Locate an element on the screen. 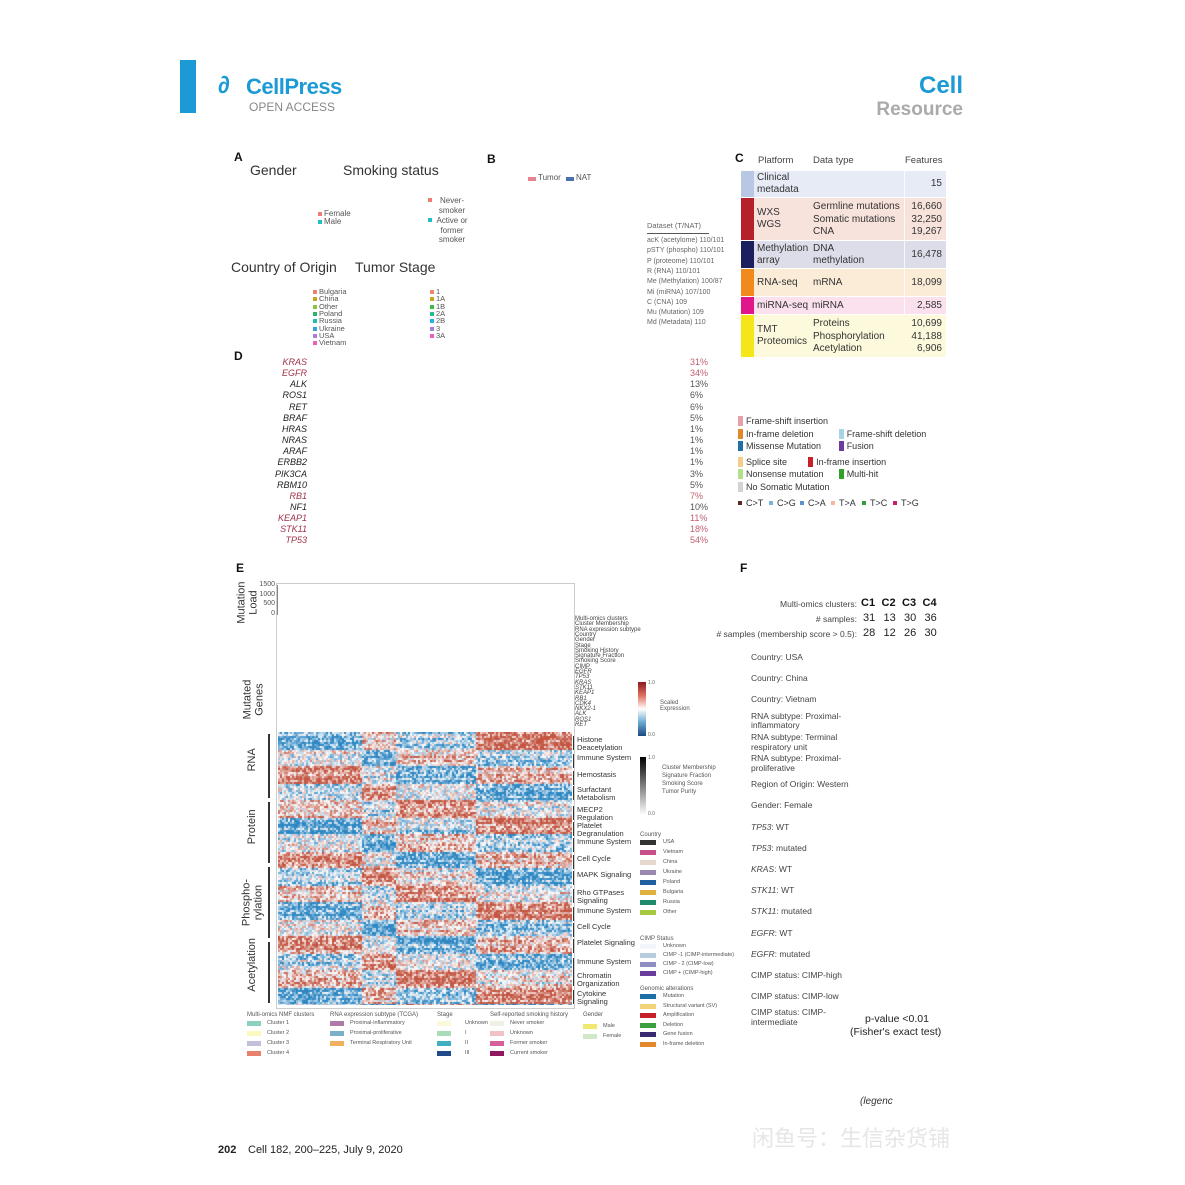 This screenshot has width=1185, height=1185. substitution-label: C>T is located at coordinates (755, 503).